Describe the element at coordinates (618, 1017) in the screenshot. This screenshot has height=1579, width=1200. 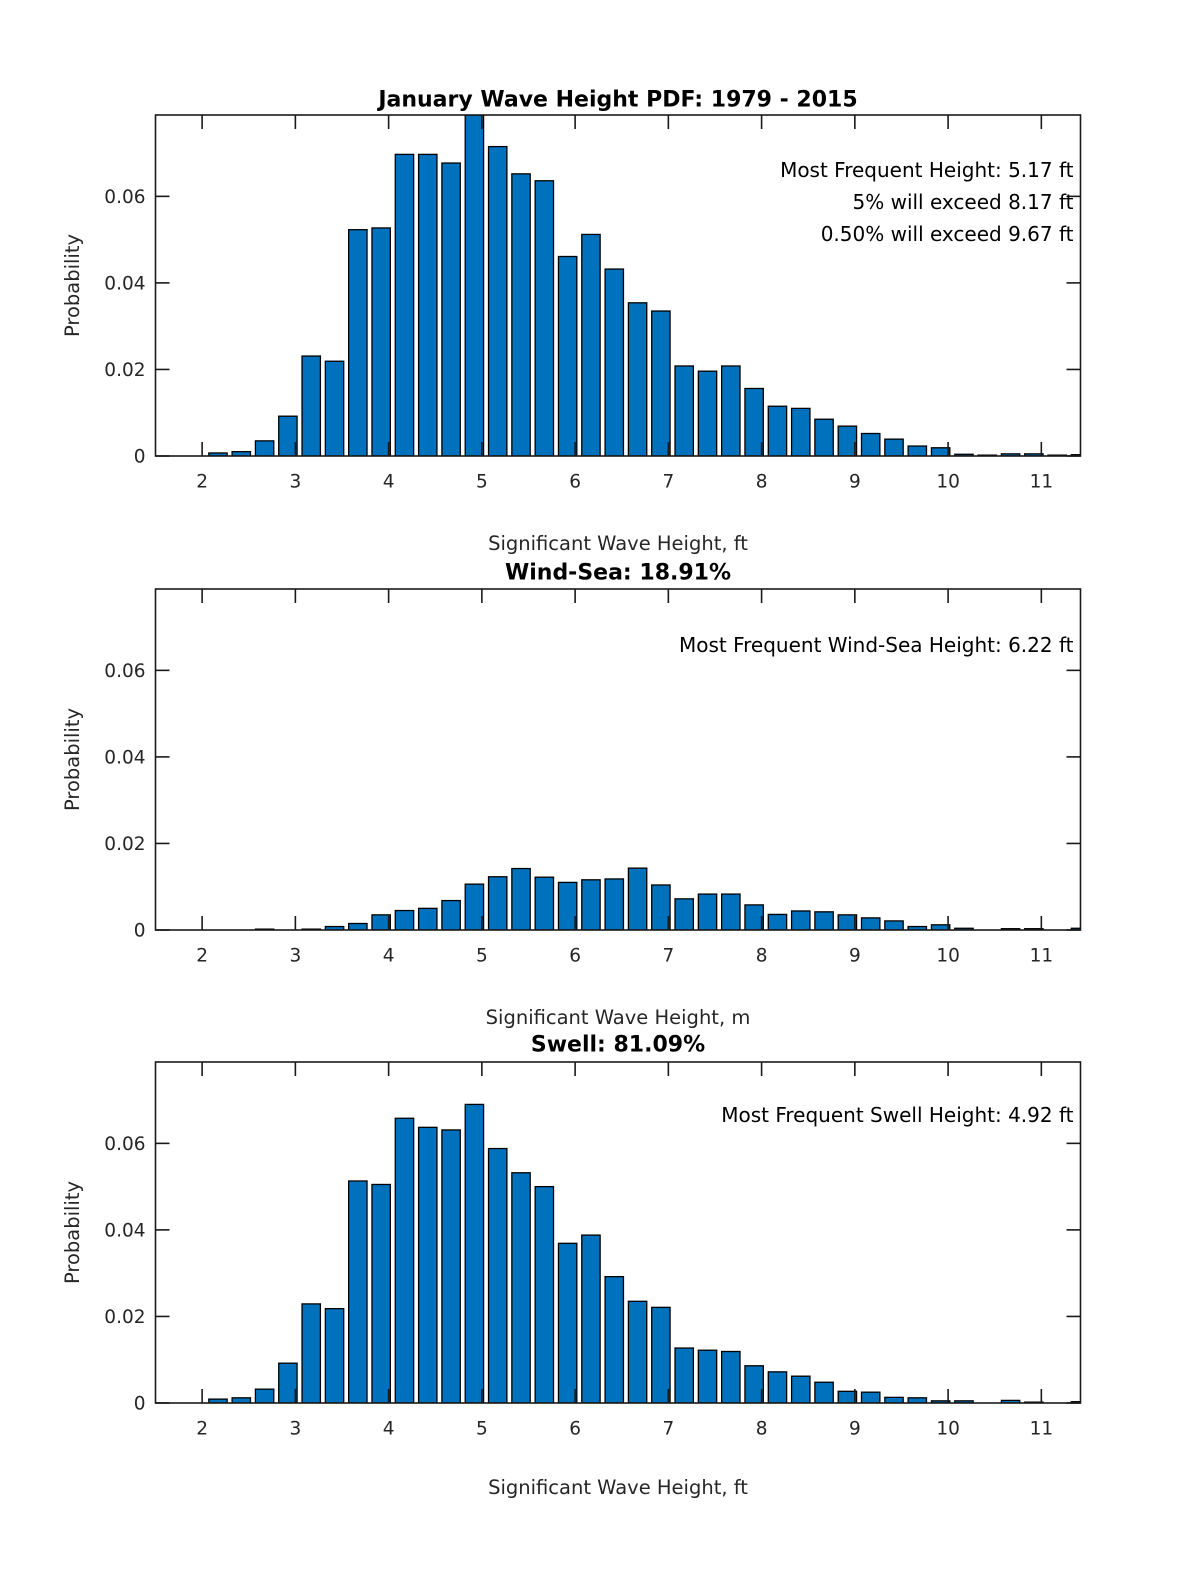
I see `x-axis-label: Significant Wave Height, m` at that location.